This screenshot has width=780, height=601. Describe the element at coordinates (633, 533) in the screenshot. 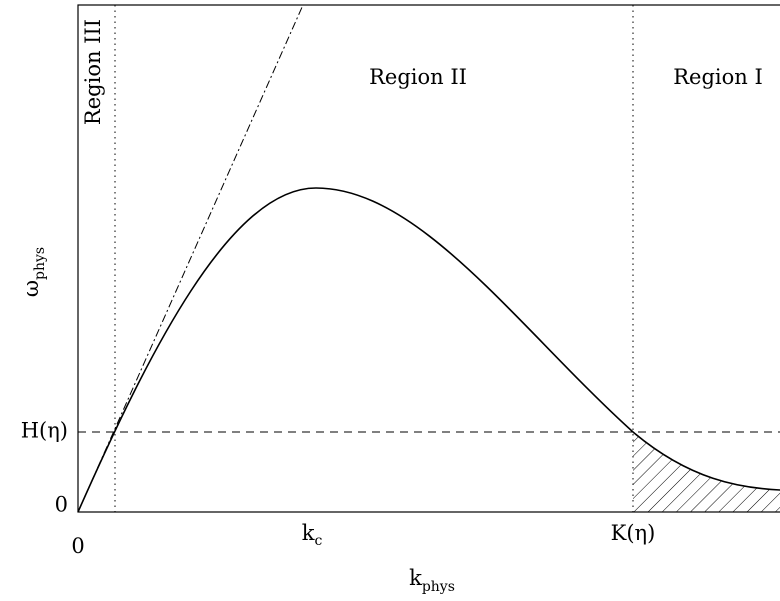

I see `x-mark: K(η)` at that location.